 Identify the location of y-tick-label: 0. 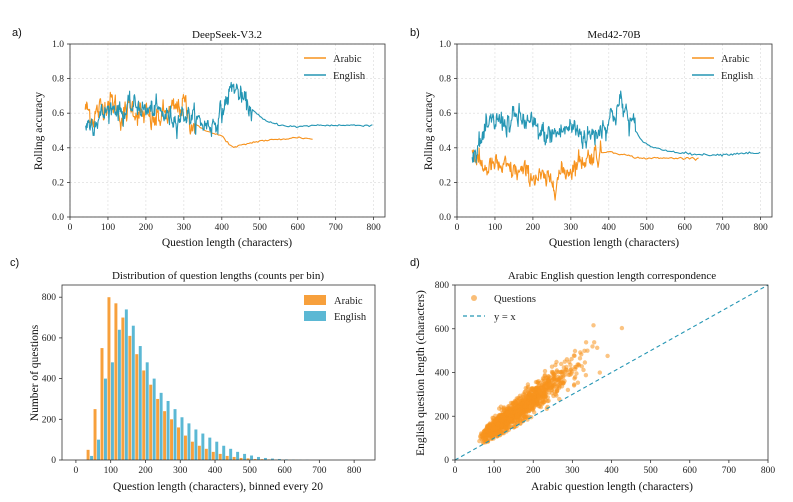
(446, 461).